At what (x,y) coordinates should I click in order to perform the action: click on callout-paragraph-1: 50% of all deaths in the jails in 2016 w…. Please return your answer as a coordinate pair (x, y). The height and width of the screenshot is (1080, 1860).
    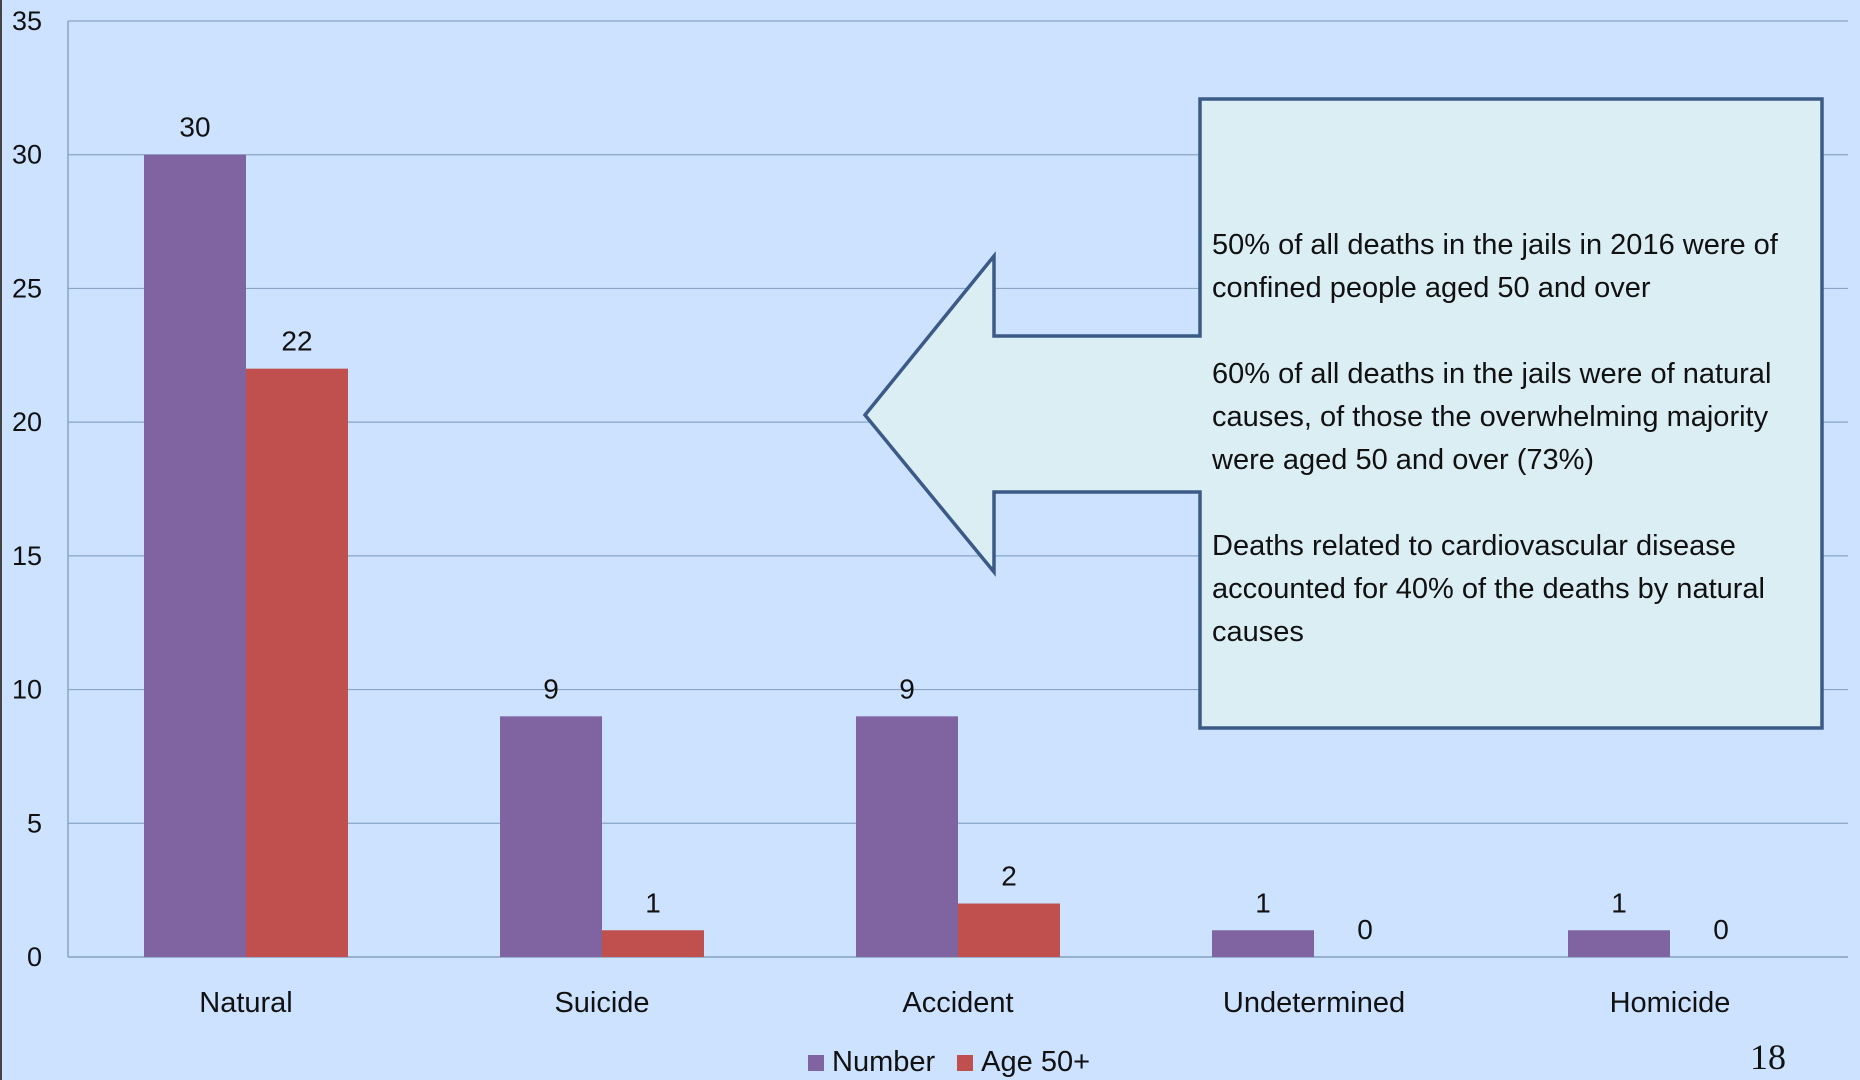
    Looking at the image, I should click on (1495, 266).